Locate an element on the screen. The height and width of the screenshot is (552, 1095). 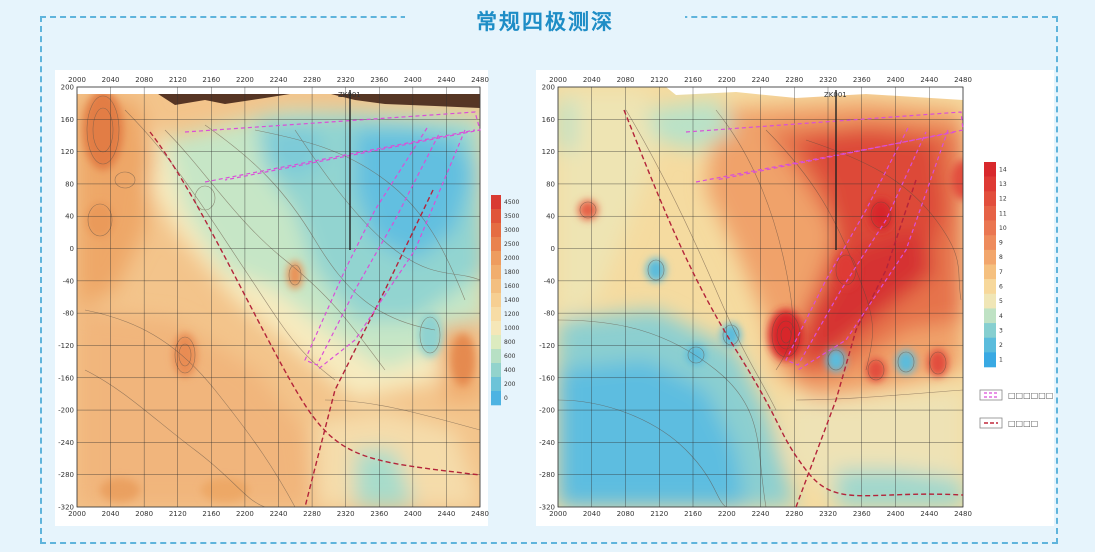
colorbar-tick-label: 8 is located at coordinates (1001, 257).